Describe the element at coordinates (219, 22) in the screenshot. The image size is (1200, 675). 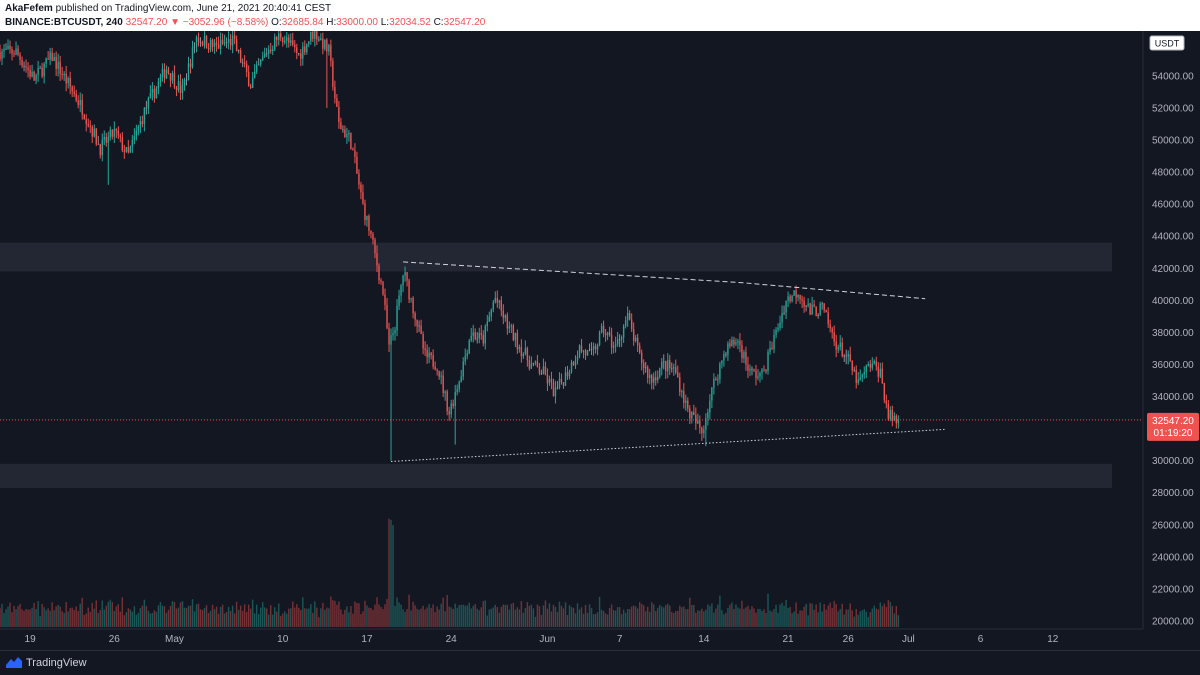
I see `price-change: ▼ −3052.96 (−8.58%)` at that location.